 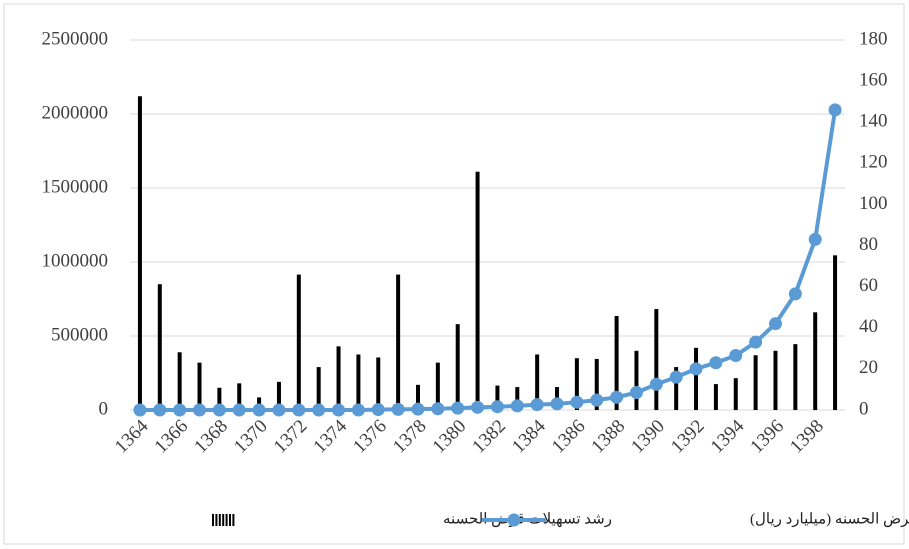 What do you see at coordinates (829, 519) in the screenshot?
I see `legend-label: قرض الحسنه (میلیارد ریال)` at bounding box center [829, 519].